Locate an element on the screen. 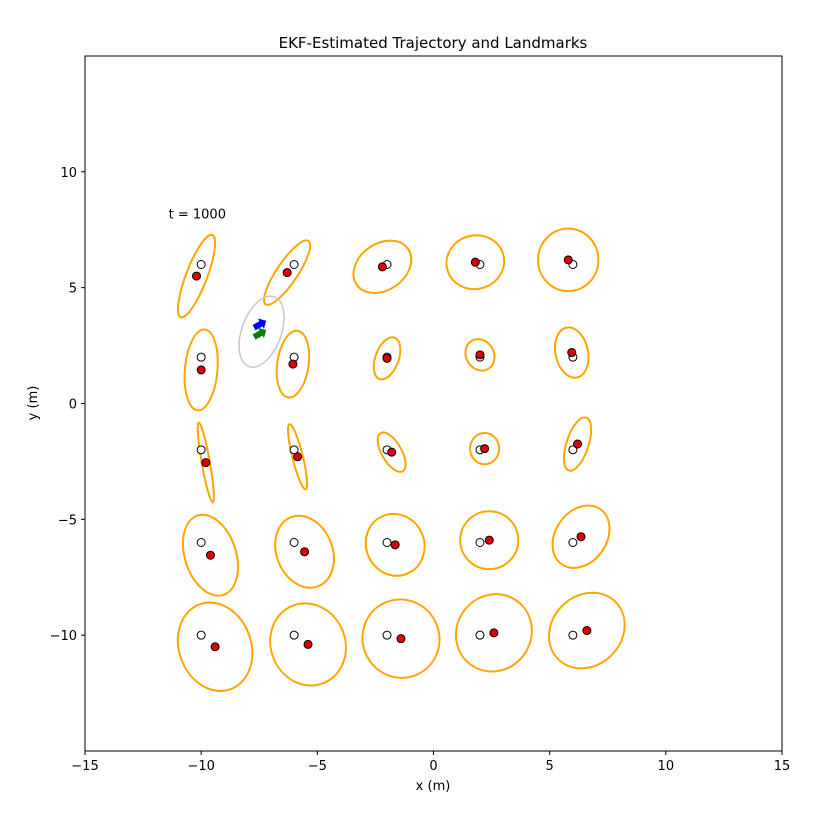  estimated-pose-arrow is located at coordinates (259, 333).